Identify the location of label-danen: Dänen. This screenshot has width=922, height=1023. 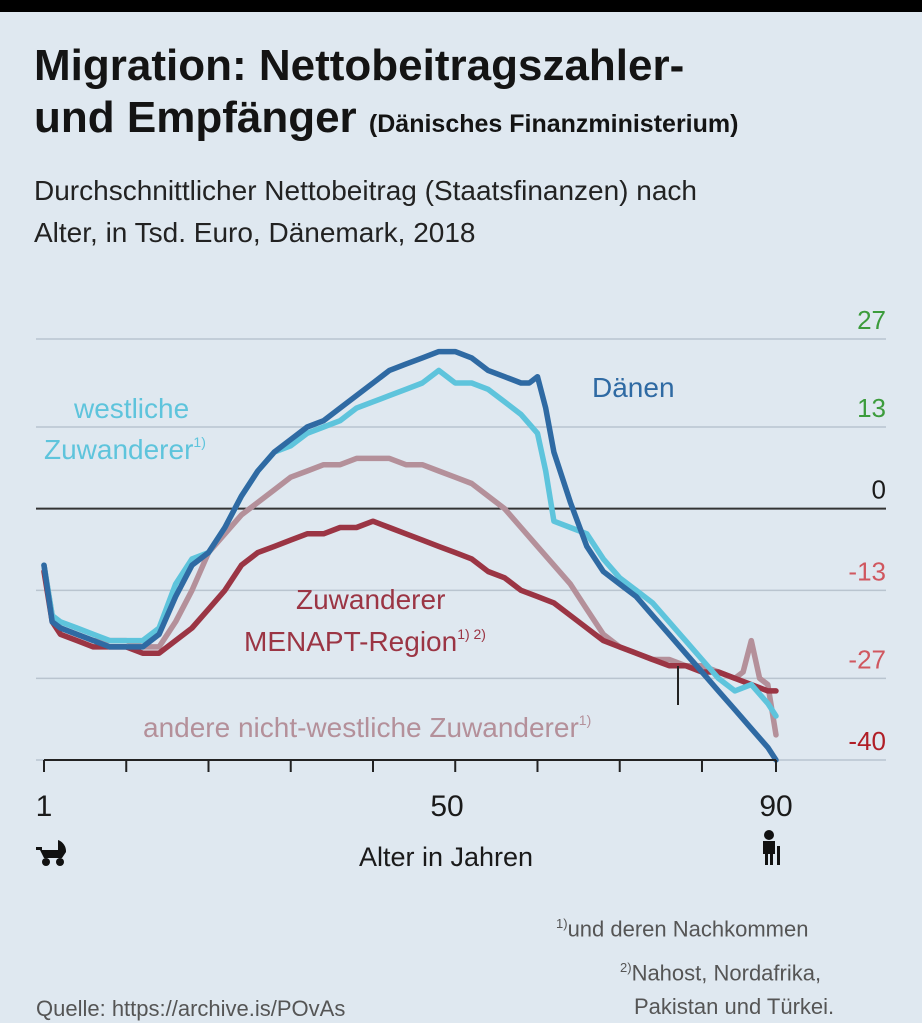
(633, 387).